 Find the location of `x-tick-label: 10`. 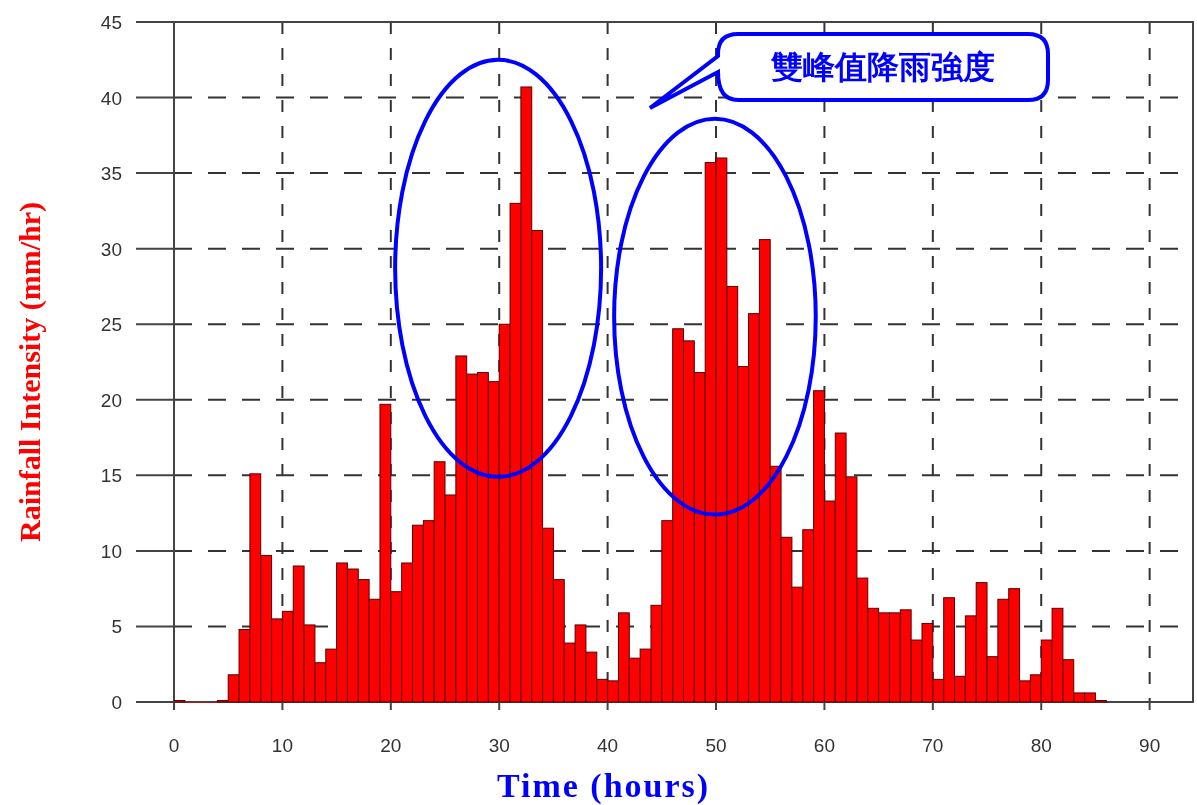

x-tick-label: 10 is located at coordinates (282, 745).